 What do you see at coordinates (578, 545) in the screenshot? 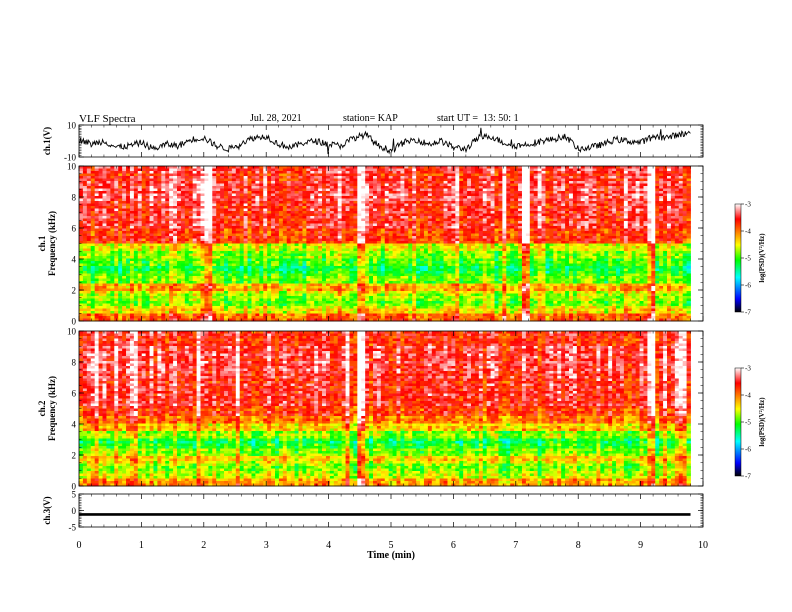
I see `x-tick-label: 8` at bounding box center [578, 545].